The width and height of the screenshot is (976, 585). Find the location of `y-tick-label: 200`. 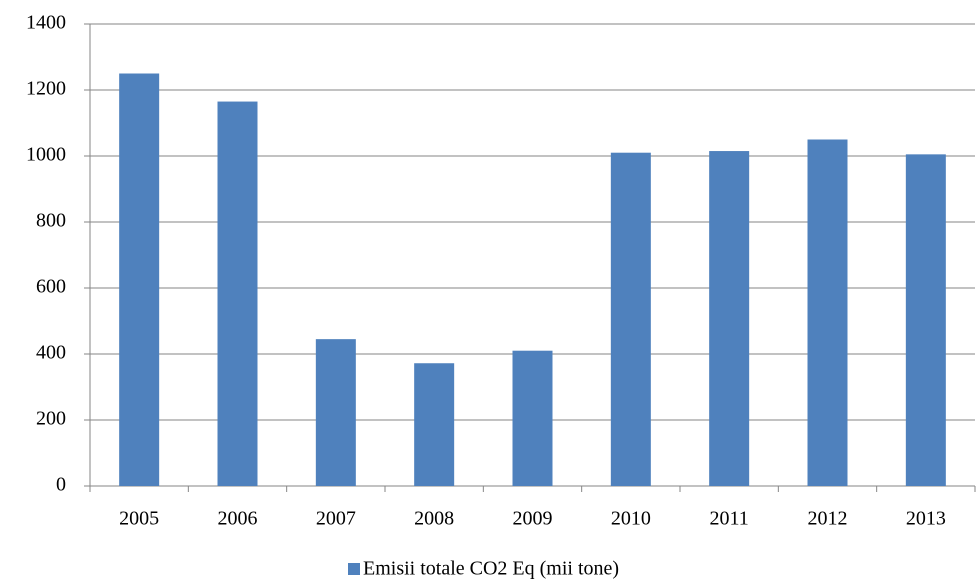

y-tick-label: 200 is located at coordinates (51, 419).